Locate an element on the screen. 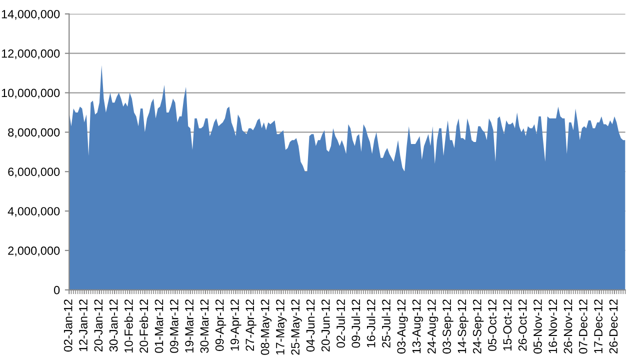 The height and width of the screenshot is (357, 640). x-tick-label: 26-Oct-12 is located at coordinates (522, 325).